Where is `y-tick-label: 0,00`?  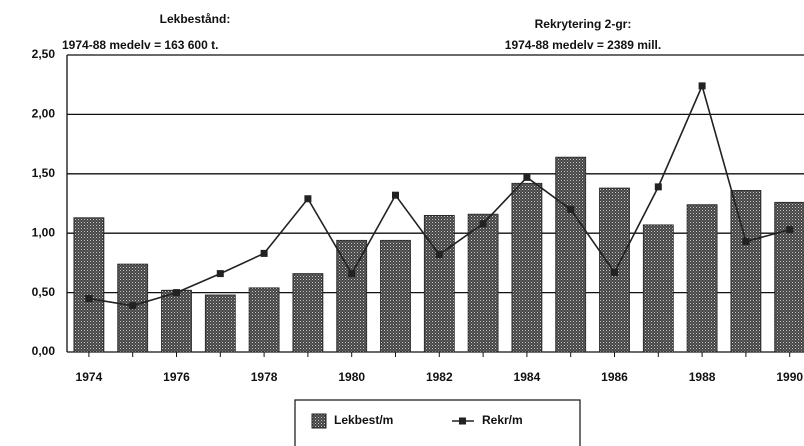
y-tick-label: 0,00 is located at coordinates (44, 351).